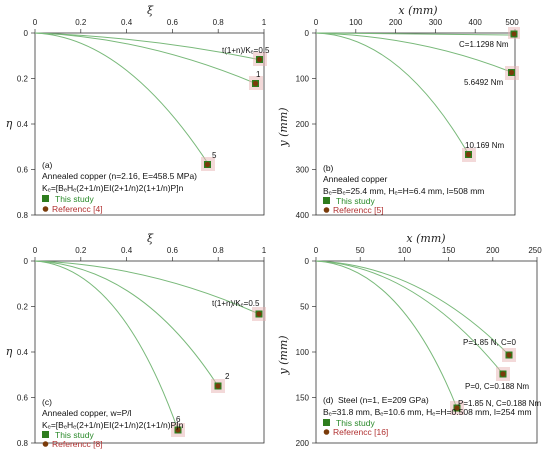 Image resolution: width=550 pixels, height=457 pixels. I want to click on x-axis-label: x (mm), so click(425, 238).